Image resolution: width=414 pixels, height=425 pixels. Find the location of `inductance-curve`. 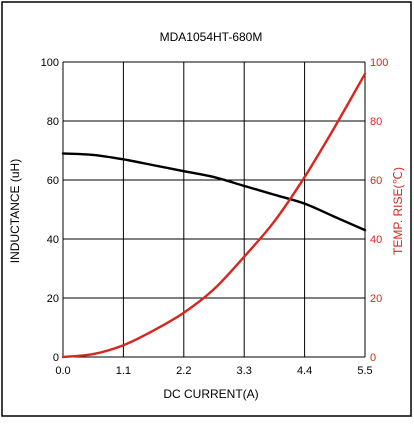

inductance-curve is located at coordinates (214, 192).